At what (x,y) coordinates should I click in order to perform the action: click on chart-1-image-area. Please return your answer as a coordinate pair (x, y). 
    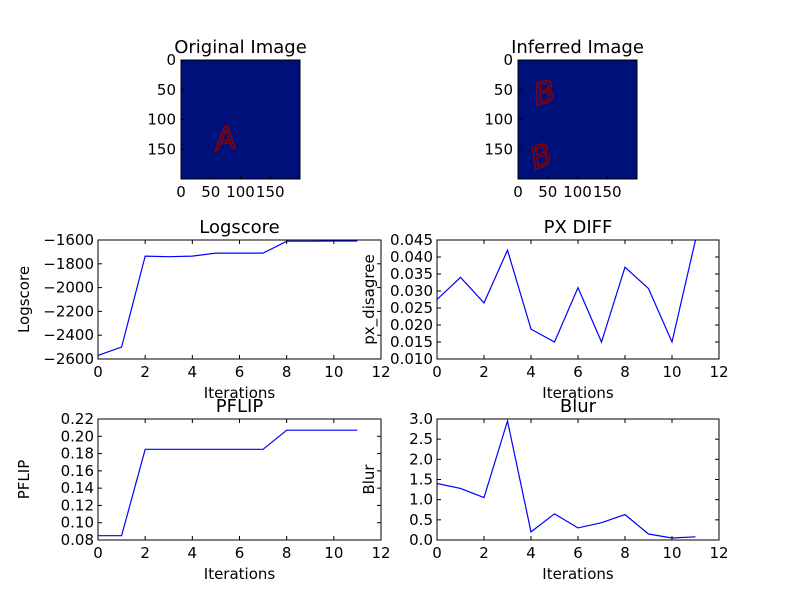
    Looking at the image, I should click on (240, 119).